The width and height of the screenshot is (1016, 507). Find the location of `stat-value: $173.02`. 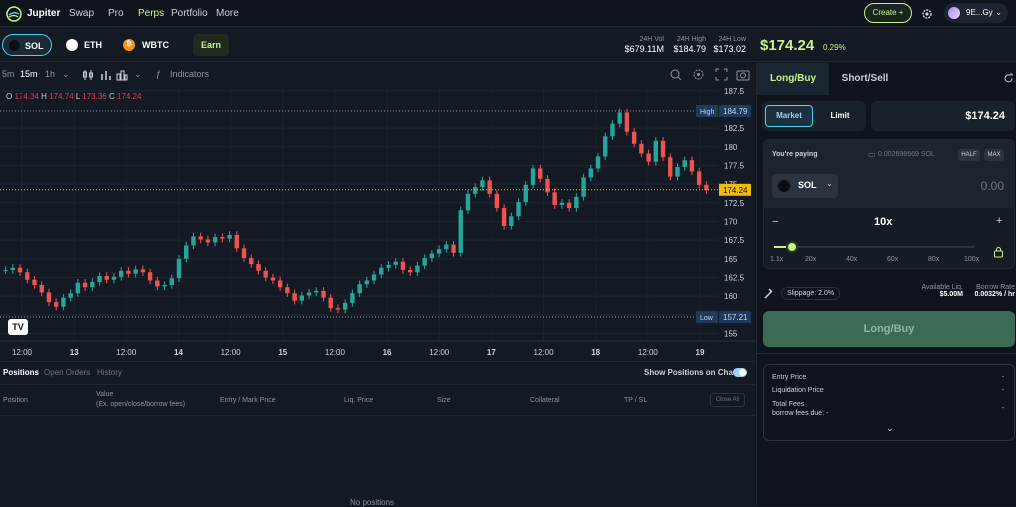

stat-value: $173.02 is located at coordinates (729, 49).